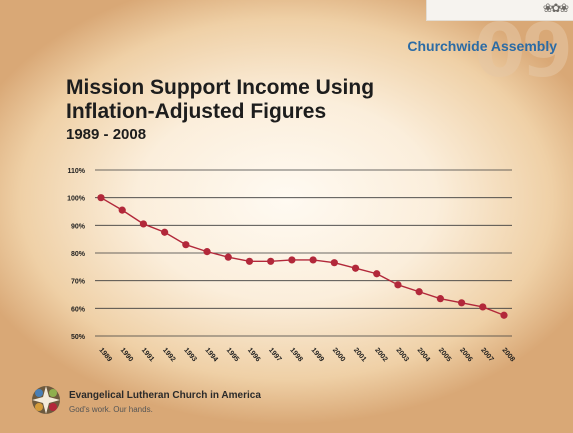 The height and width of the screenshot is (433, 573). I want to click on x-tick-label: 1993, so click(189, 355).